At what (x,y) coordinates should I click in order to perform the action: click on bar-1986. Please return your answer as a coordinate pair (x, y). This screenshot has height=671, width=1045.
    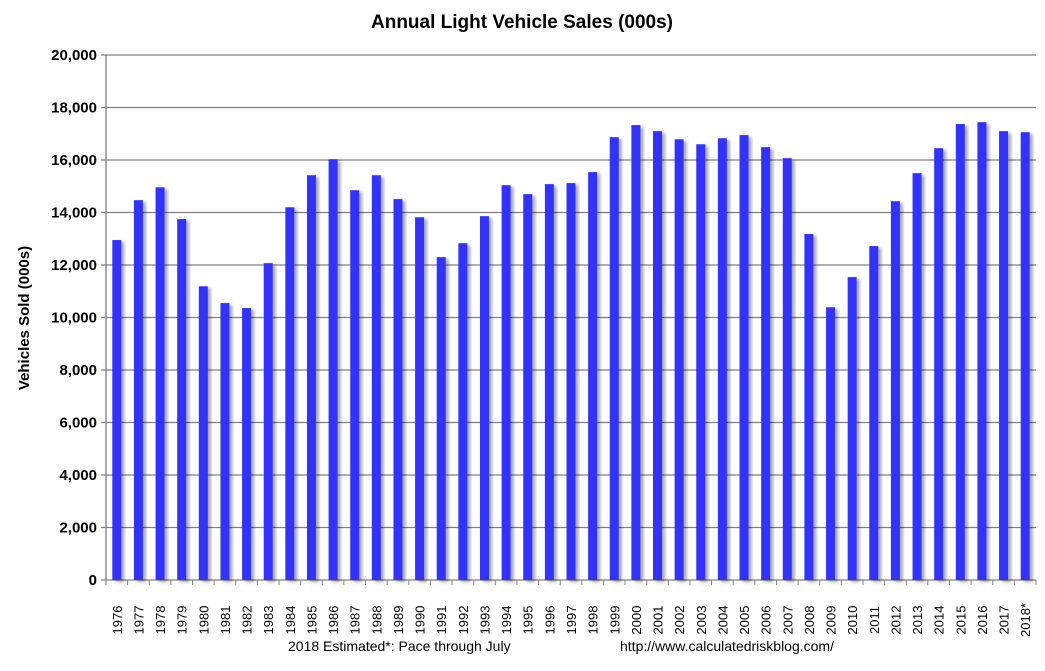
    Looking at the image, I should click on (333, 369).